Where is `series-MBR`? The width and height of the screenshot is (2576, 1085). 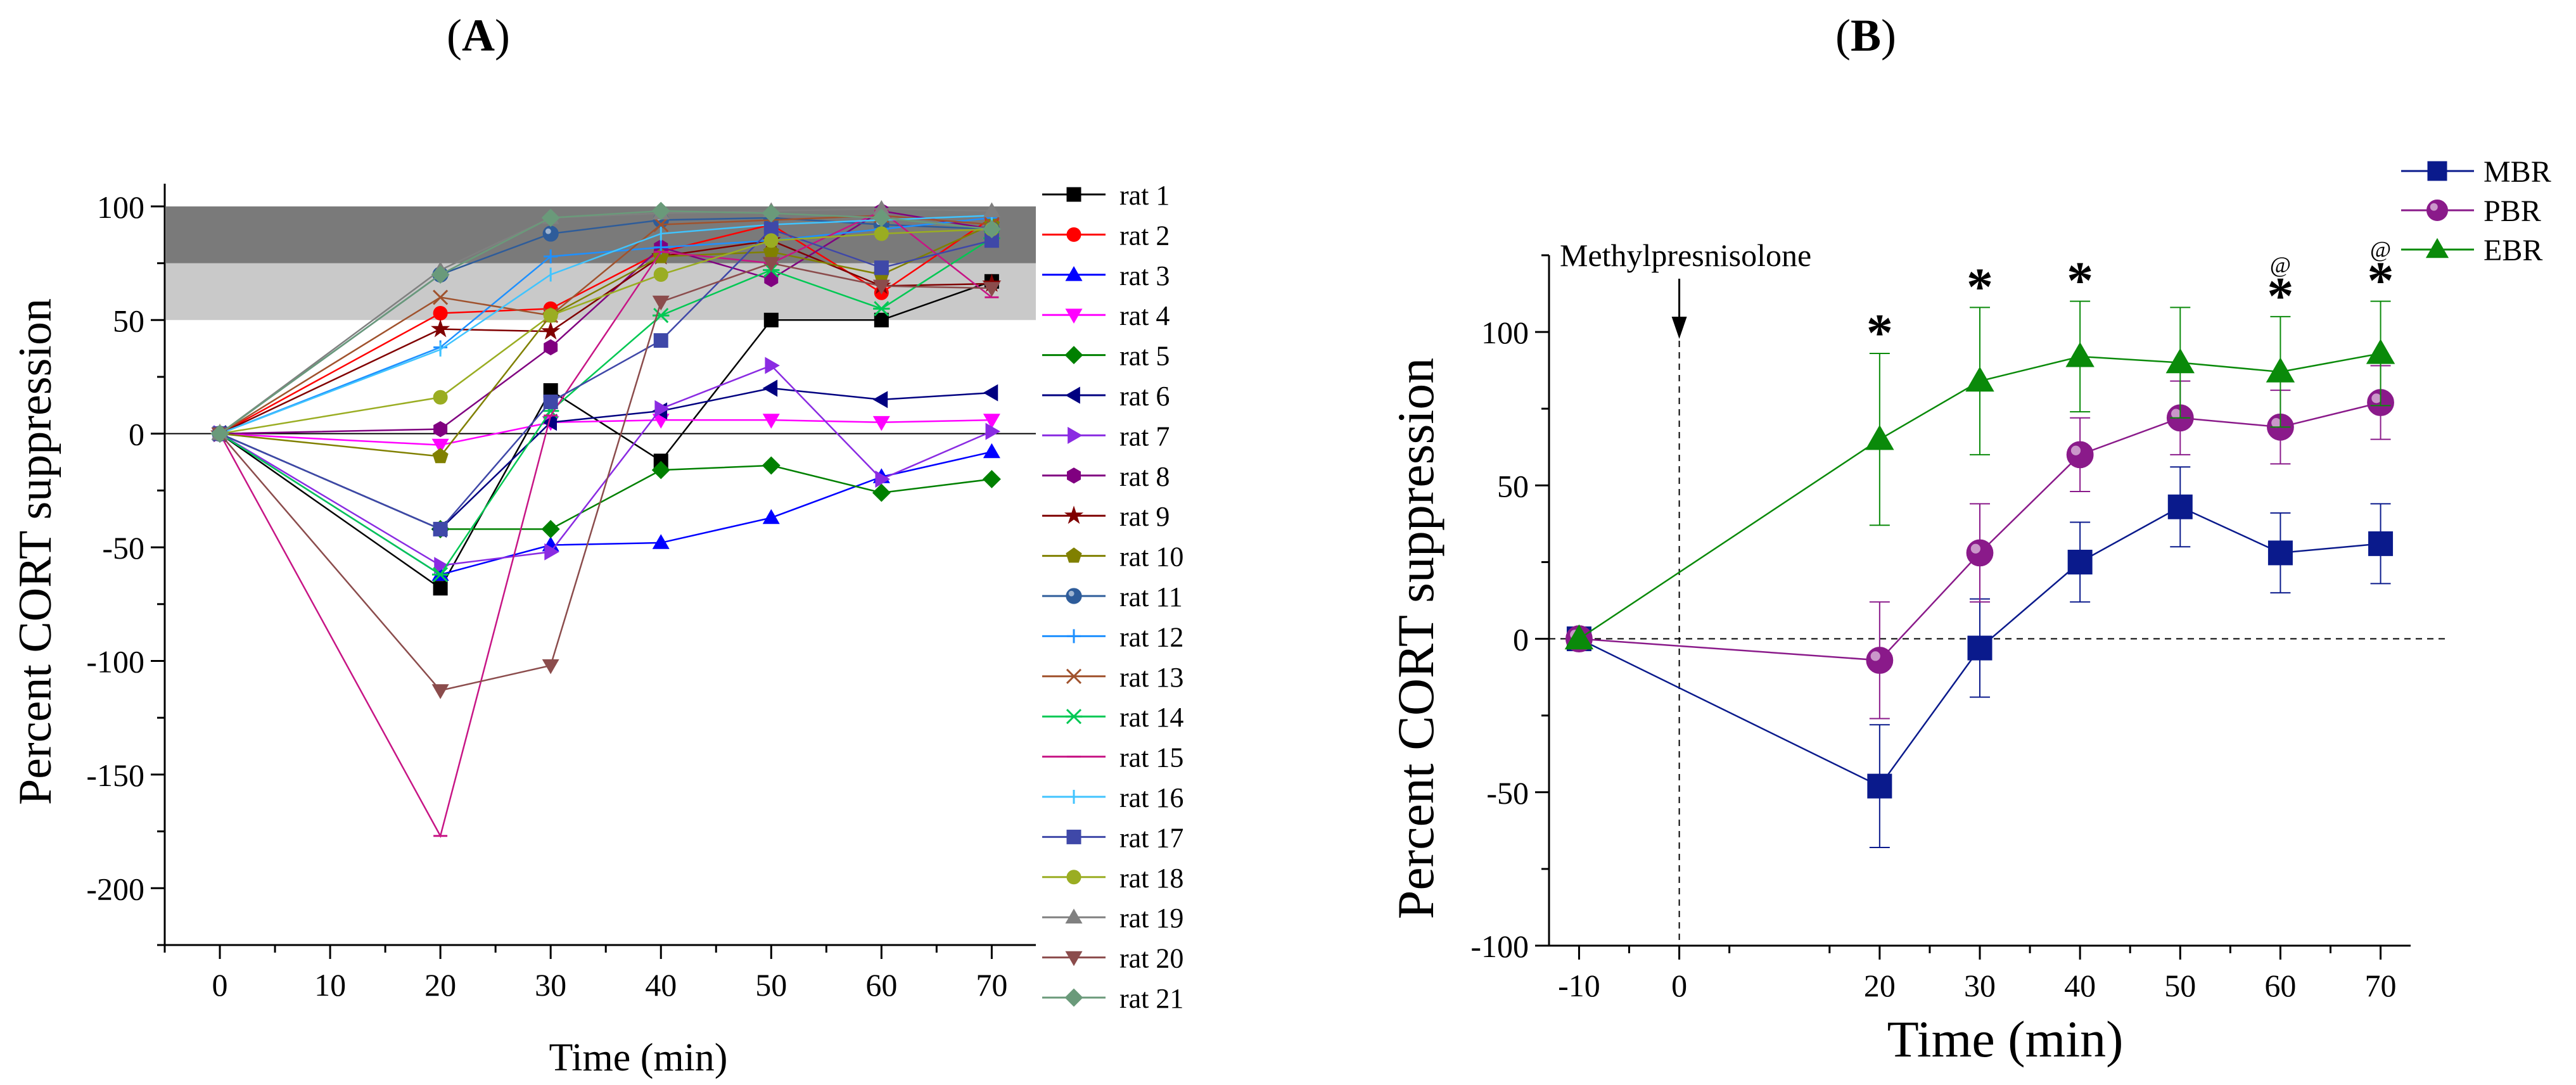 series-MBR is located at coordinates (1980, 657).